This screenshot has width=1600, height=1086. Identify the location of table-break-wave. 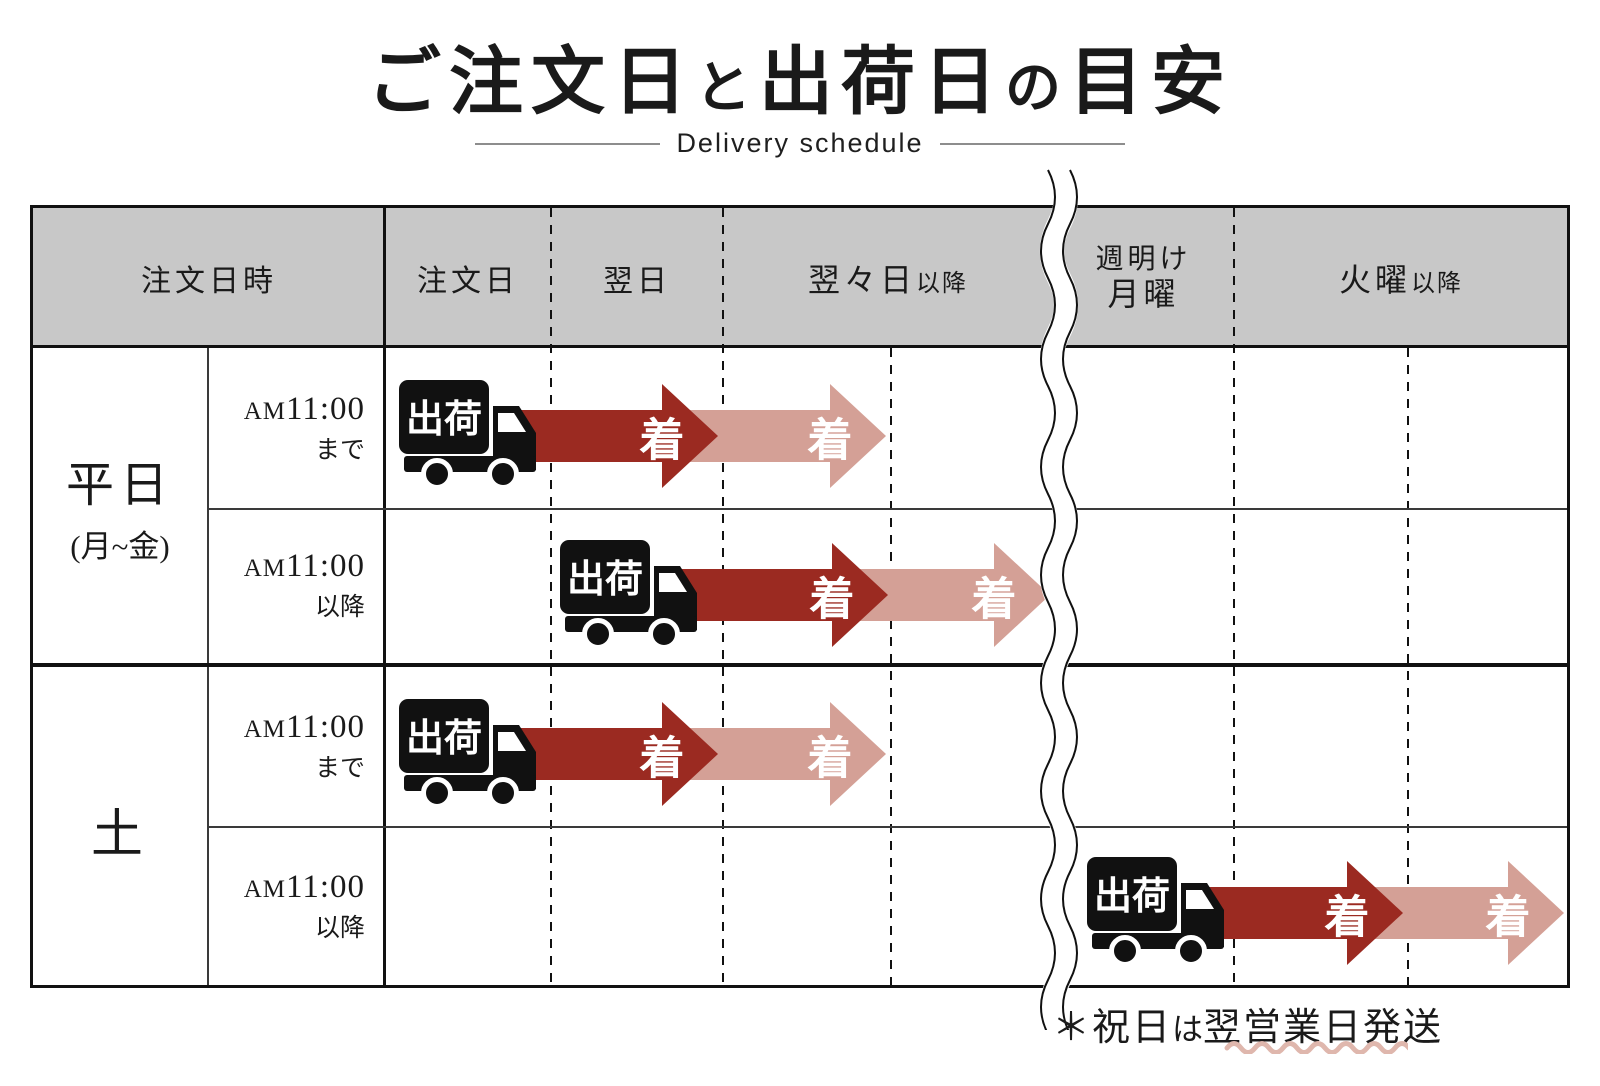
(1059, 598).